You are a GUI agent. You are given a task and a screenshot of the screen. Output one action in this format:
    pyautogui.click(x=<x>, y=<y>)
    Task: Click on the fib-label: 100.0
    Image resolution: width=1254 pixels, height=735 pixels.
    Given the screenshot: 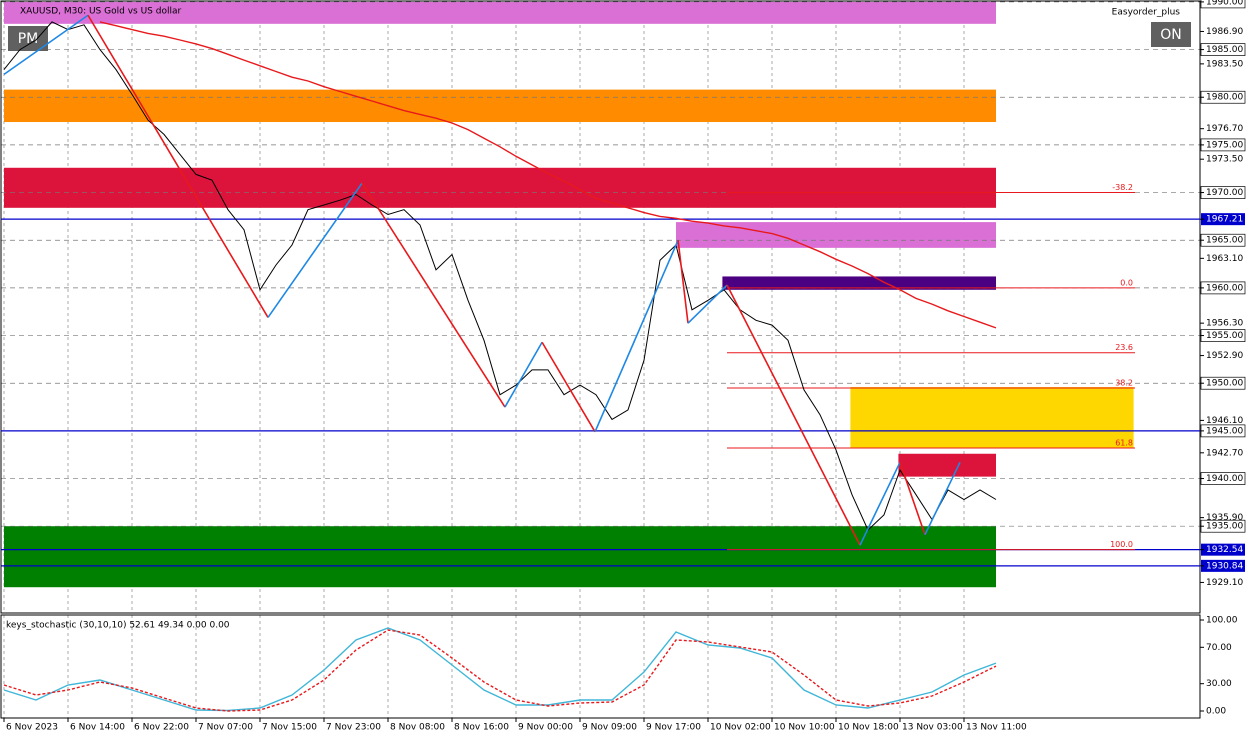 What is the action you would take?
    pyautogui.click(x=1121, y=544)
    